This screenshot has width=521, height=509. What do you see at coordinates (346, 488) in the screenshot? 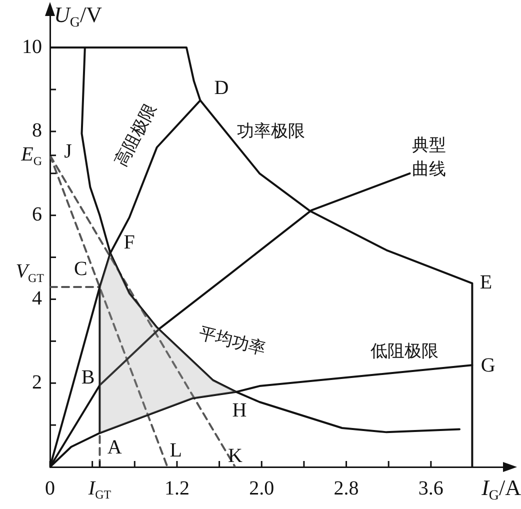
I see `x-tick-label: 2.8` at bounding box center [346, 488].